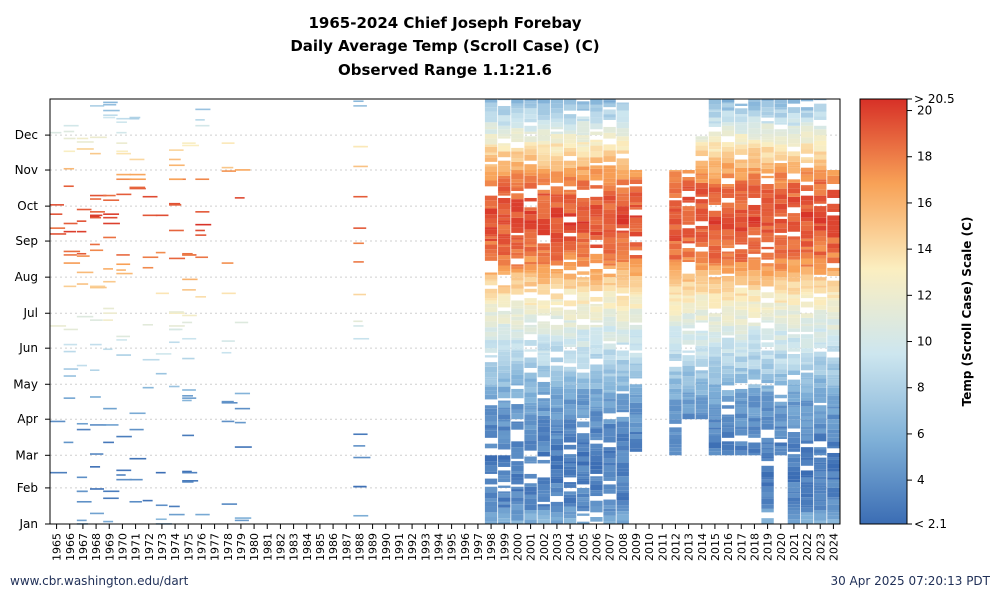 This screenshot has width=1000, height=600. I want to click on heat-cell-1969, so click(109, 308).